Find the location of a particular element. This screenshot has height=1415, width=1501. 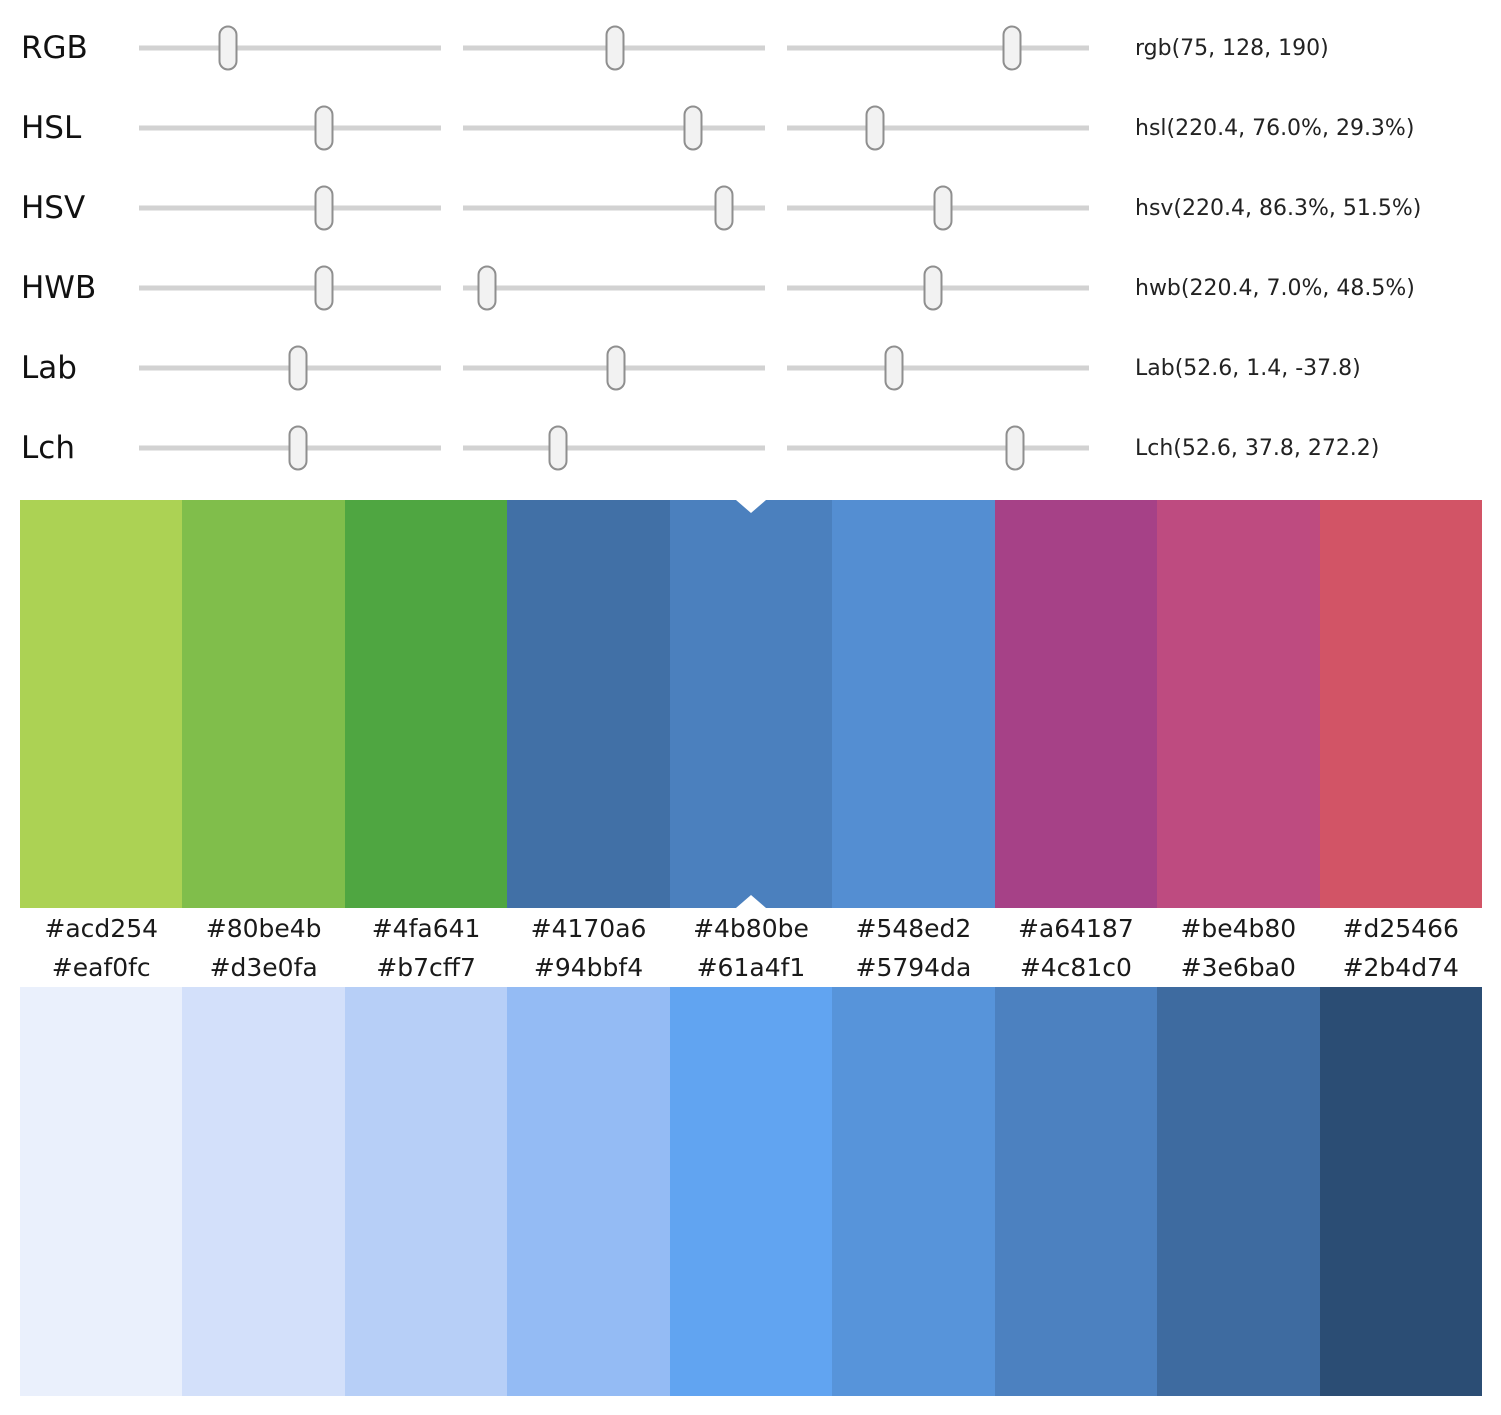

hex-label-bottom-2: #b7cff7 is located at coordinates (426, 967).